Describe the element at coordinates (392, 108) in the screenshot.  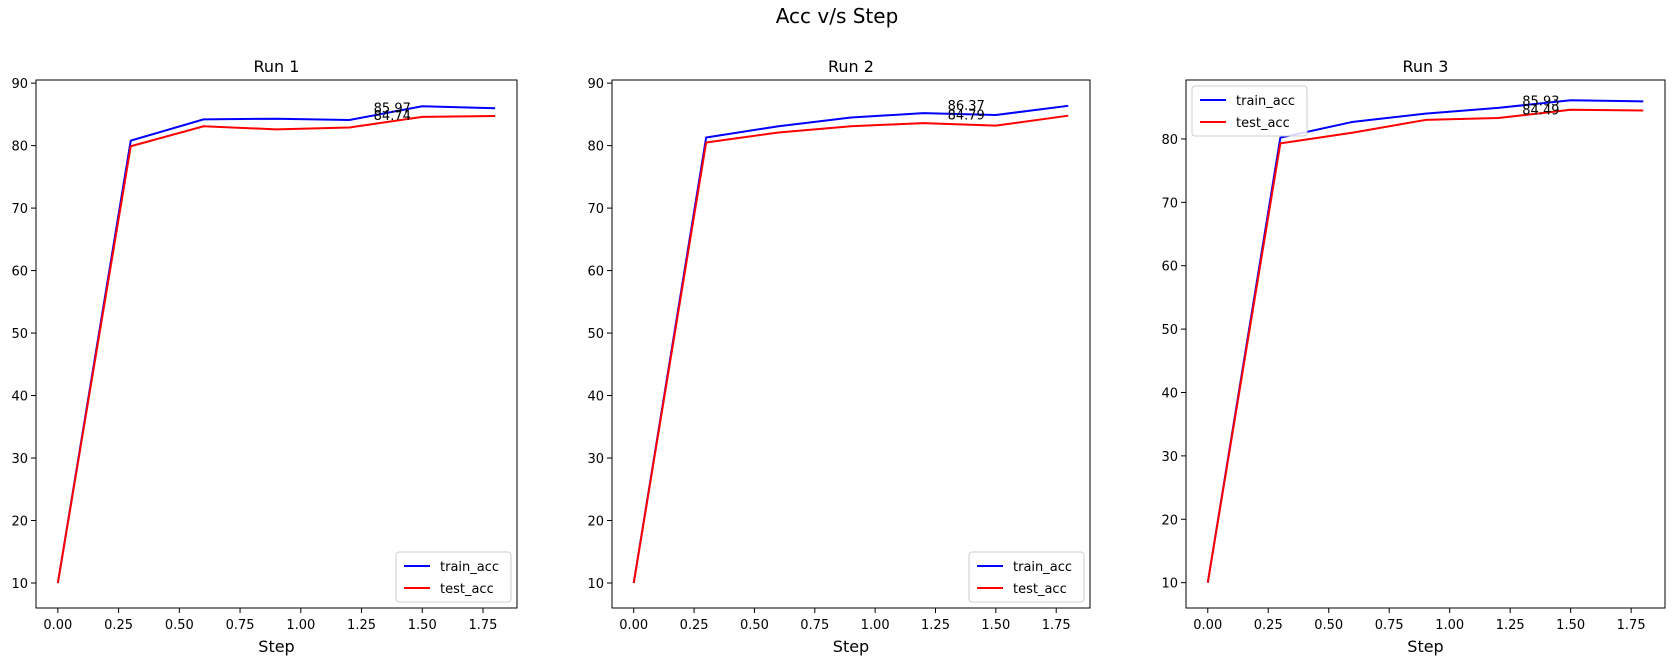
I see `annotation-label: 85.97` at that location.